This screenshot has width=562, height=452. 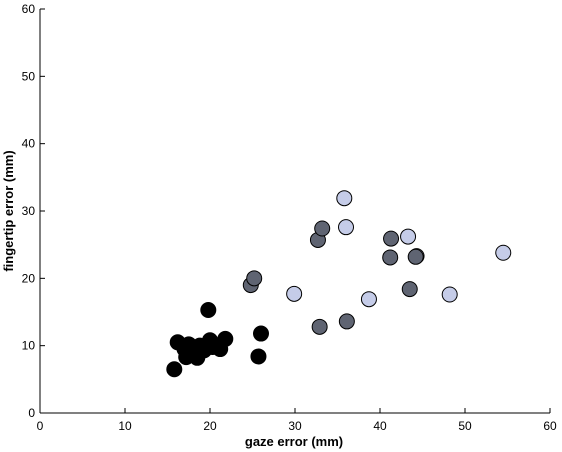 What do you see at coordinates (29, 346) in the screenshot?
I see `y-tick-label: 10` at bounding box center [29, 346].